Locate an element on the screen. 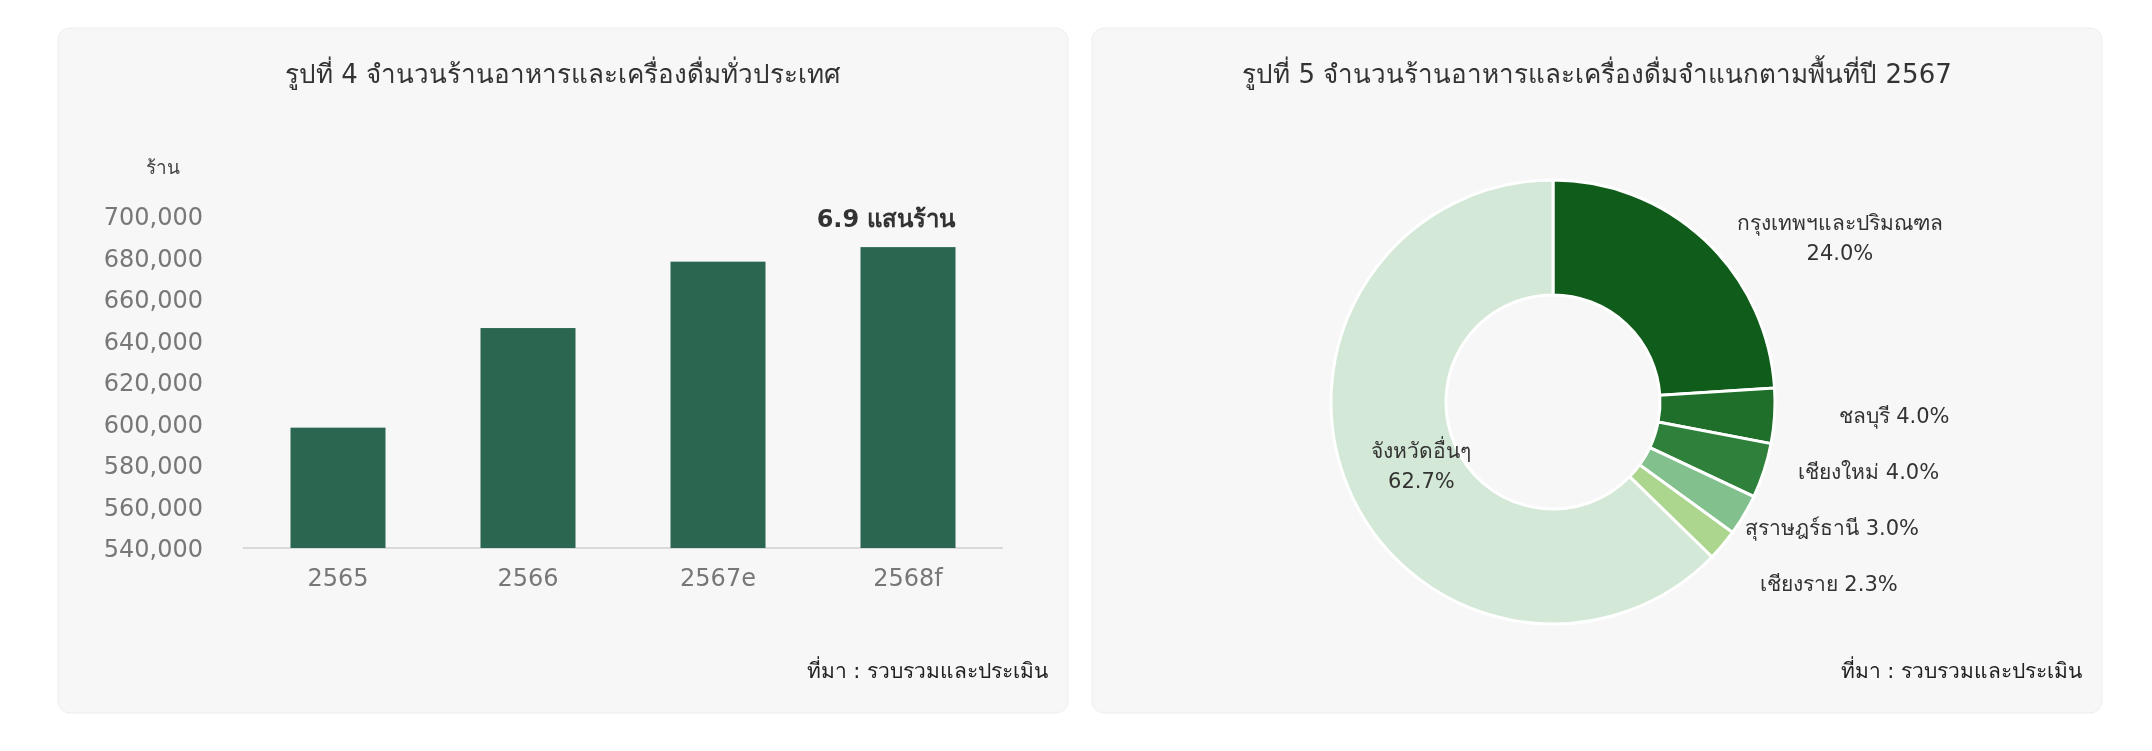 This screenshot has width=2152, height=751. slice-label: กรุงเทพฯและปริมณฑล is located at coordinates (1839, 224).